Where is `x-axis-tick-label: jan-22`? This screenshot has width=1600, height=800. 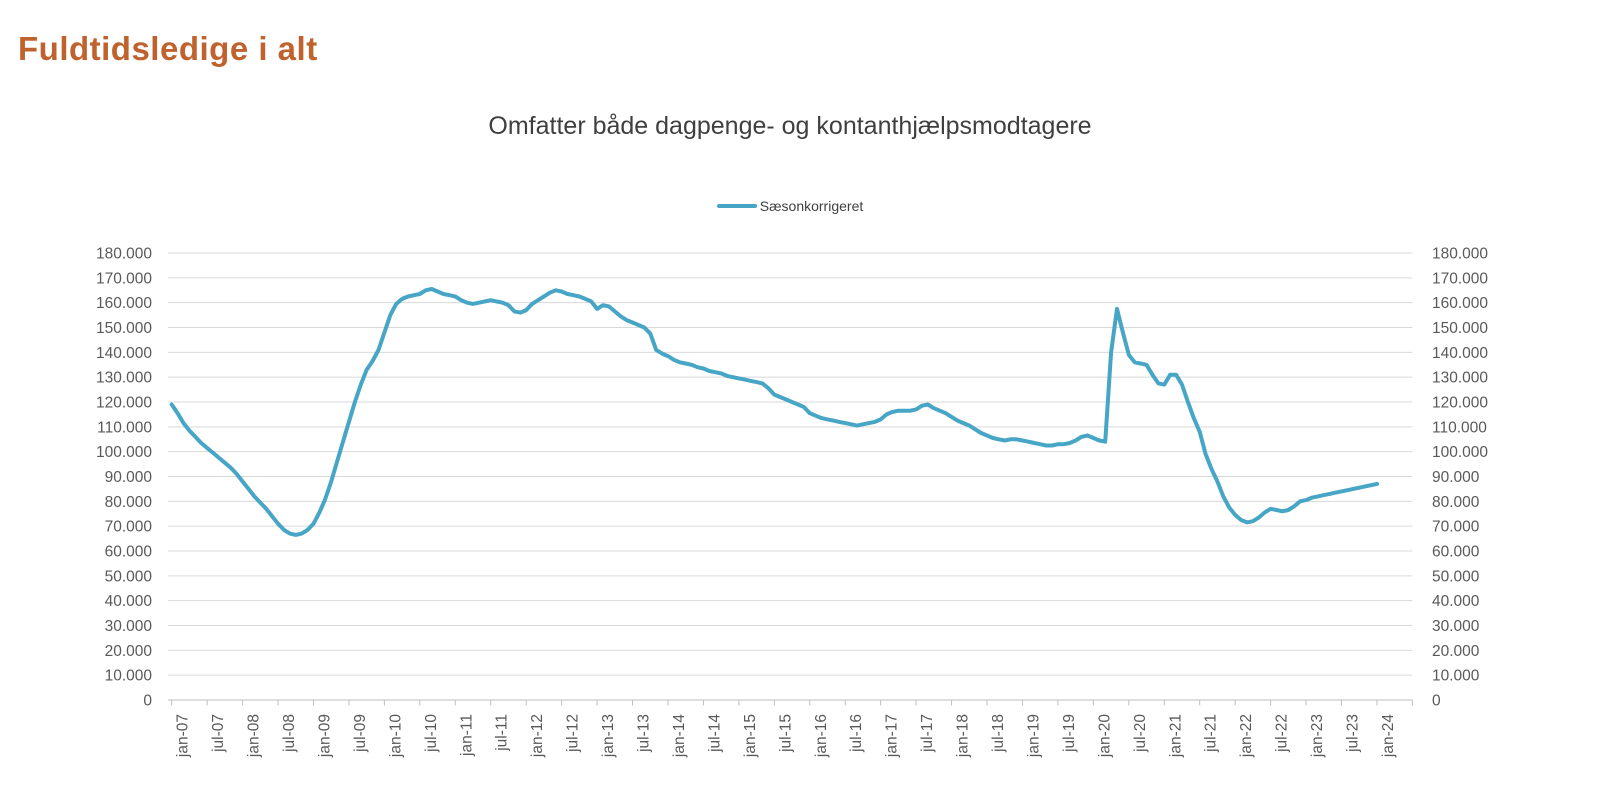 x-axis-tick-label: jan-22 is located at coordinates (1246, 736).